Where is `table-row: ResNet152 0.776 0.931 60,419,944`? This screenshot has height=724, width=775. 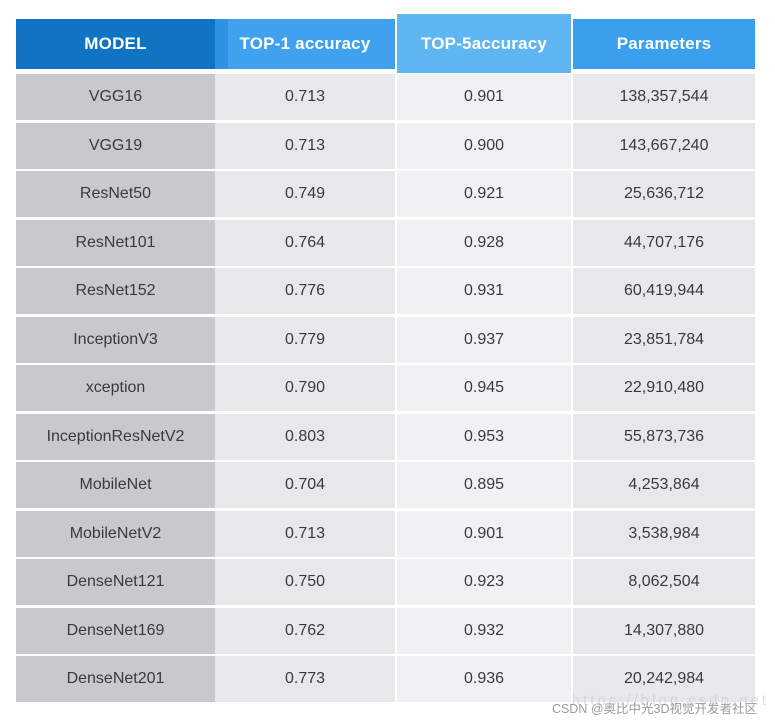 table-row: ResNet152 0.776 0.931 60,419,944 is located at coordinates (385, 291).